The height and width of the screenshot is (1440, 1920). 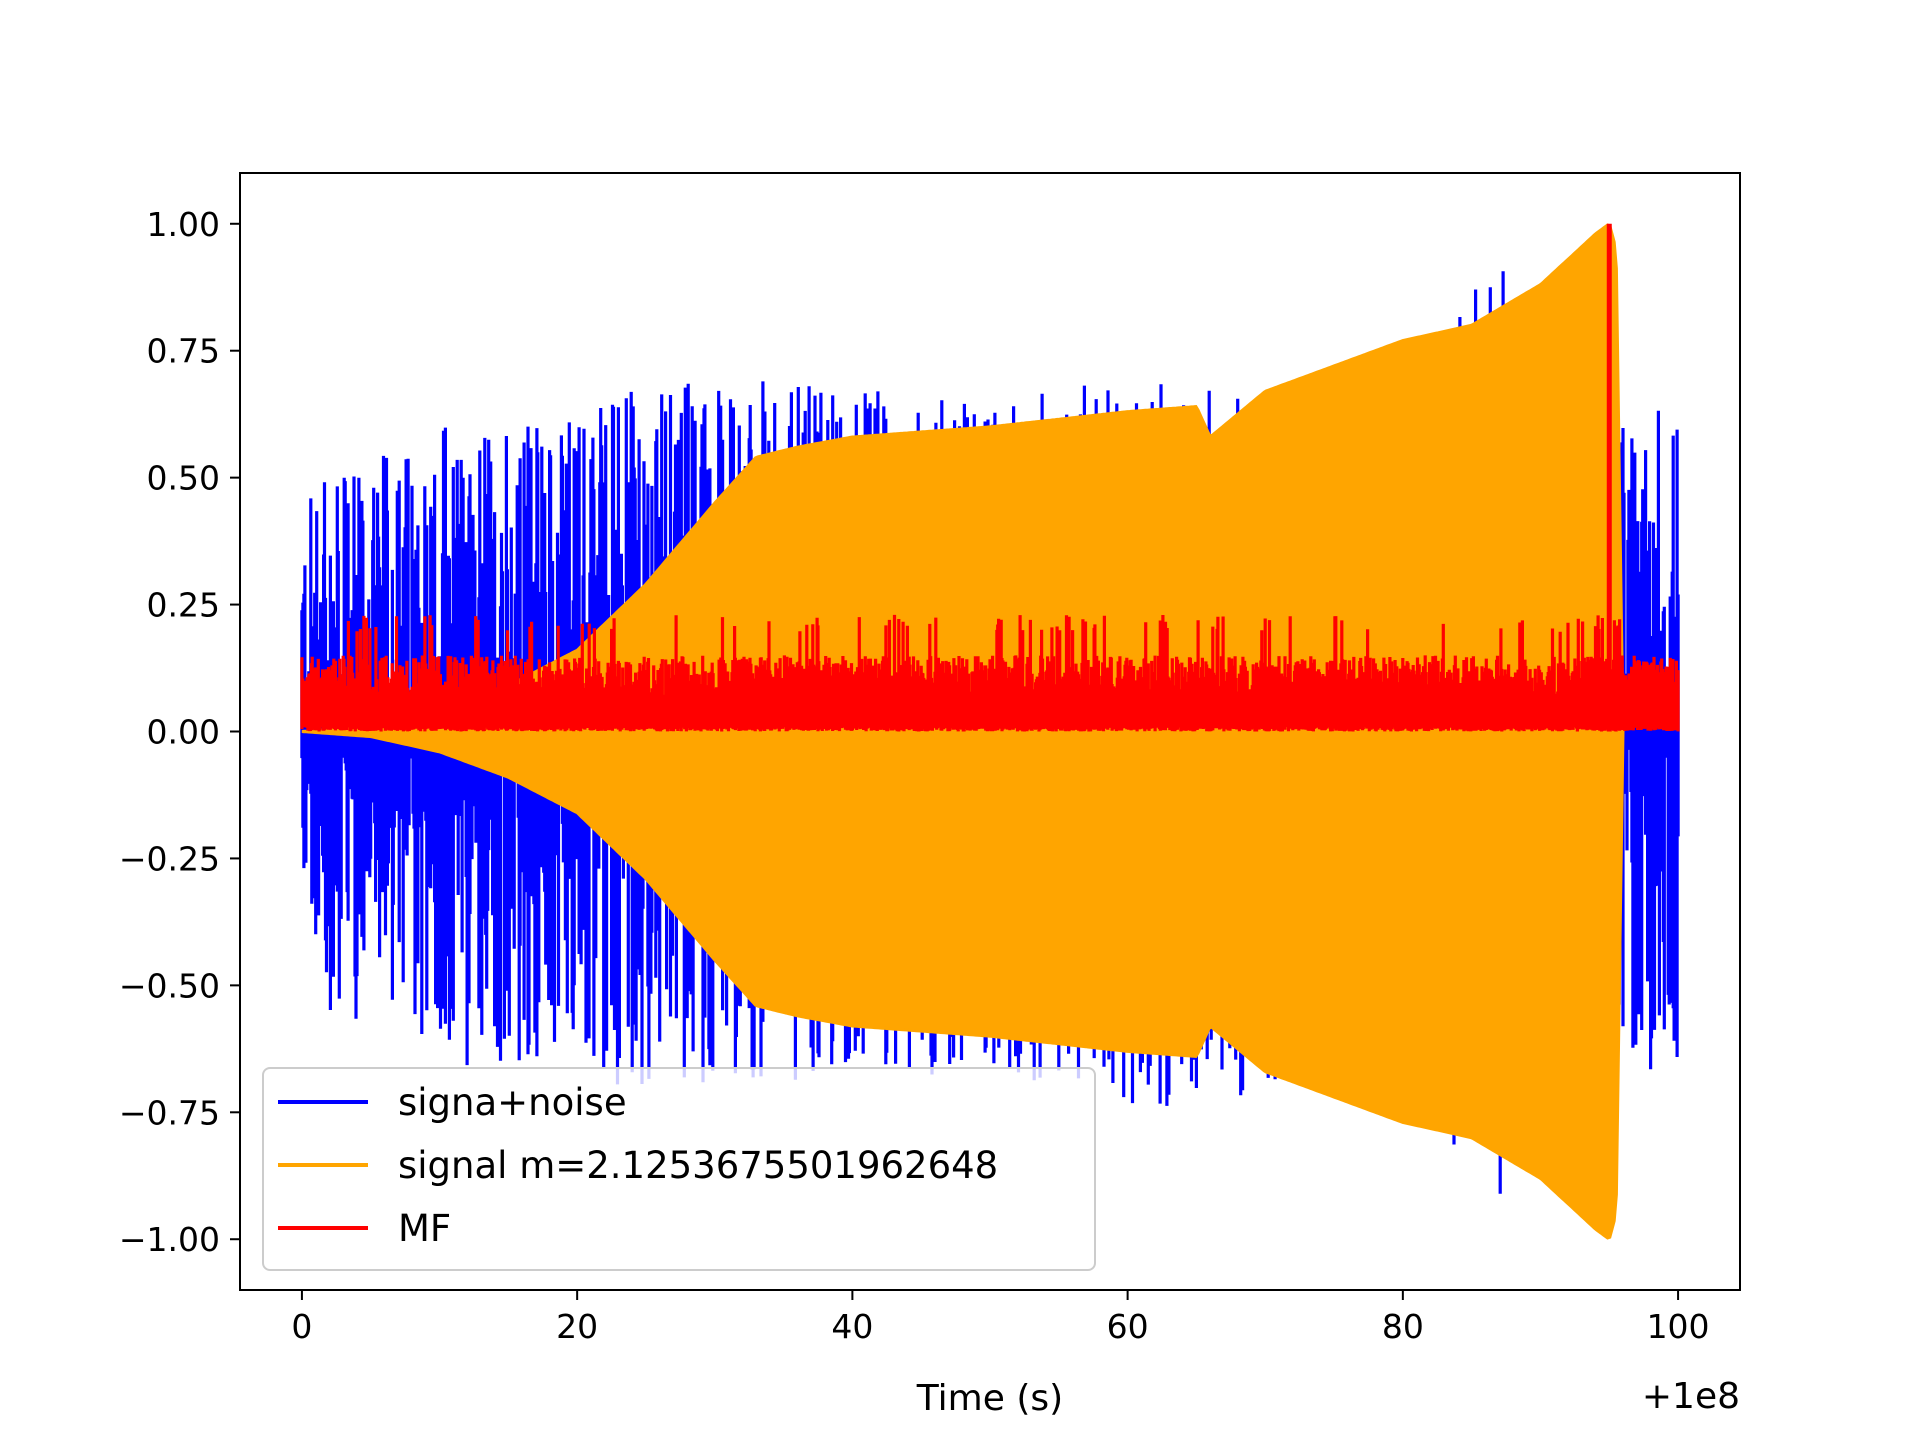 I want to click on y-tick-label: 0.75, so click(x=183, y=351).